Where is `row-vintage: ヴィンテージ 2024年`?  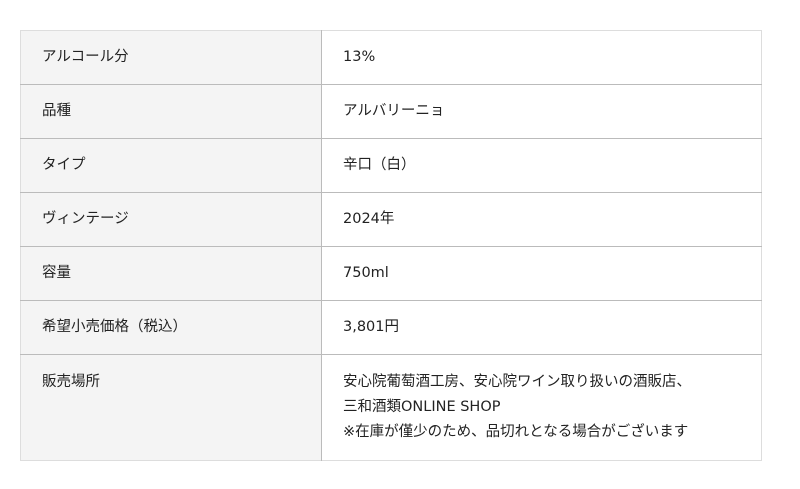 row-vintage: ヴィンテージ 2024年 is located at coordinates (391, 219).